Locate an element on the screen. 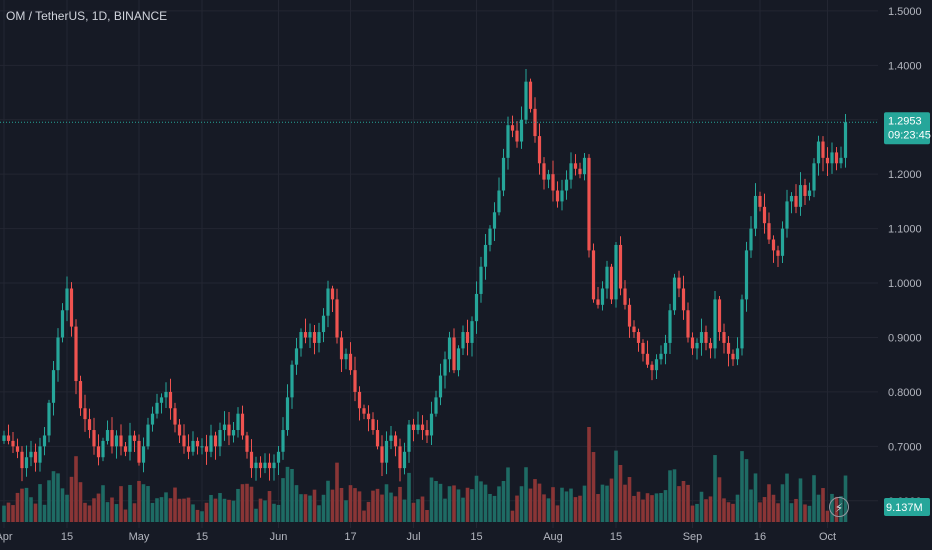  time-axis: Apr 15 May 15 Jun 17 Jul 15 Aug 15 Sep 16 Oct is located at coordinates (418, 537).